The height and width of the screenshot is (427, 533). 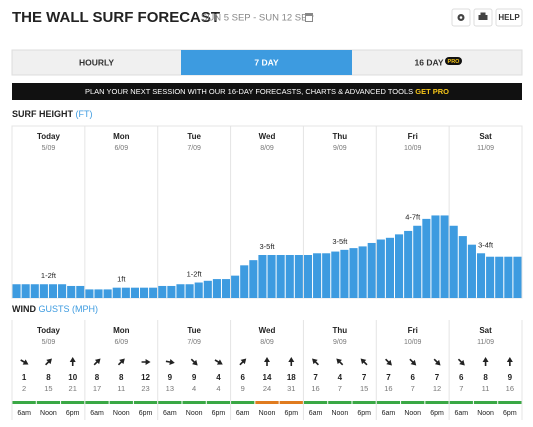 I want to click on wind-heading: WIND, so click(x=24, y=309).